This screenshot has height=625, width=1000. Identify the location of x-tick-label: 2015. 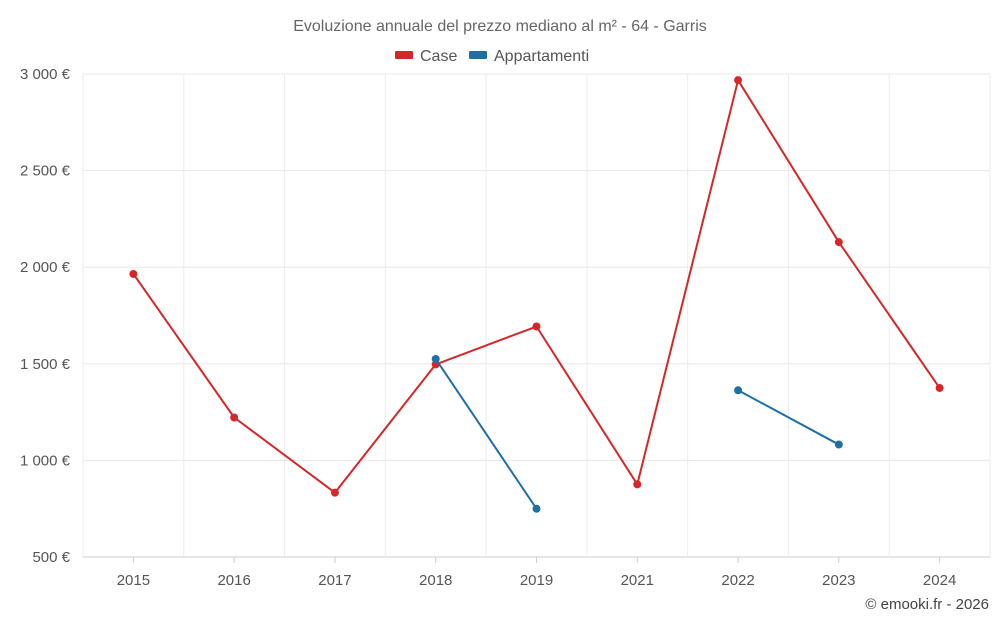
(133, 580).